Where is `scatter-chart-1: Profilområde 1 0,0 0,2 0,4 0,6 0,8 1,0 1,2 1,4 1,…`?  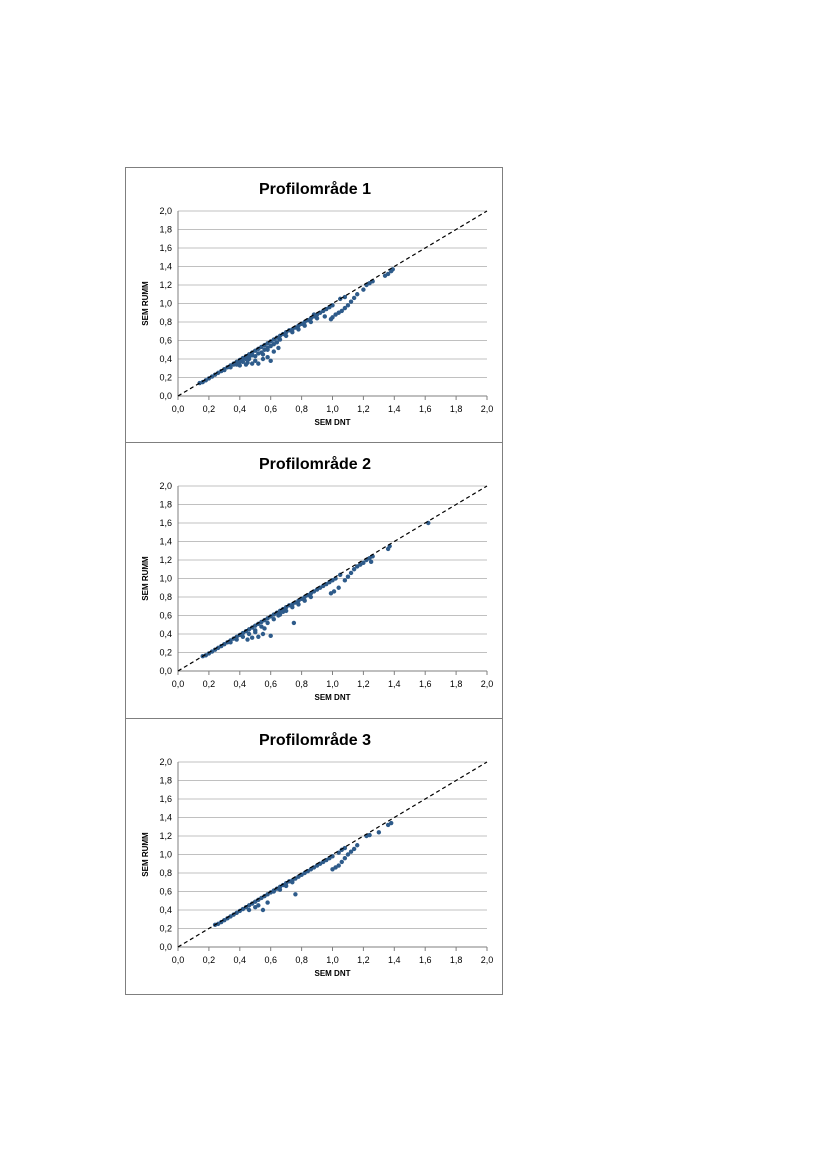
scatter-chart-1: Profilområde 1 0,0 0,2 0,4 0,6 0,8 1,0 1,2 1,4 1,… is located at coordinates (317, 303).